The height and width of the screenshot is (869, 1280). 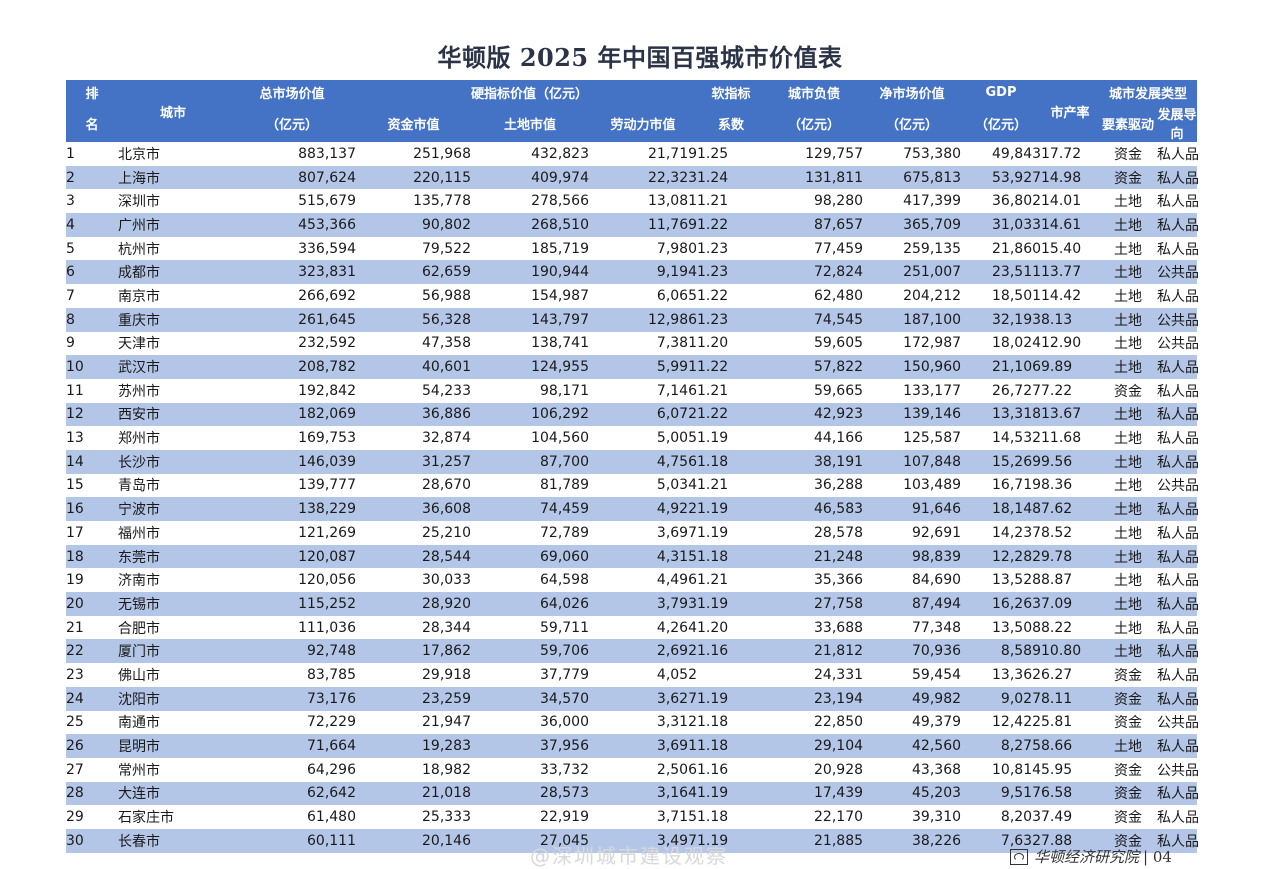 I want to click on cell-city-debt: 27,758, so click(x=814, y=604).